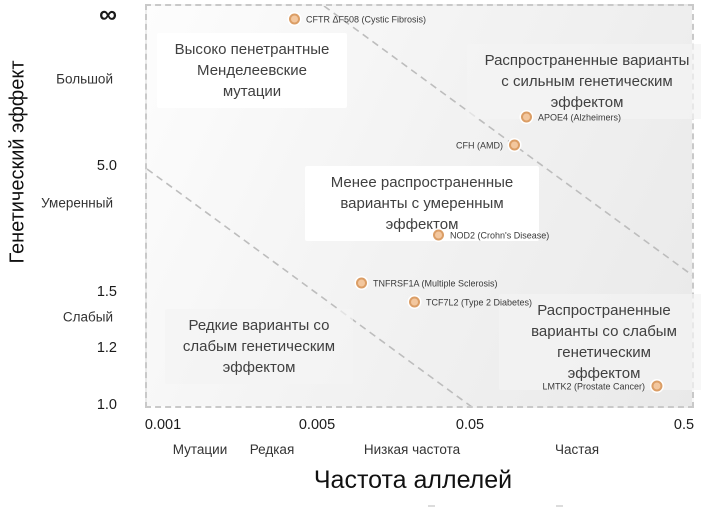 This screenshot has height=512, width=701. Describe the element at coordinates (413, 480) in the screenshot. I see `x-axis-title: Частота аллелей` at that location.